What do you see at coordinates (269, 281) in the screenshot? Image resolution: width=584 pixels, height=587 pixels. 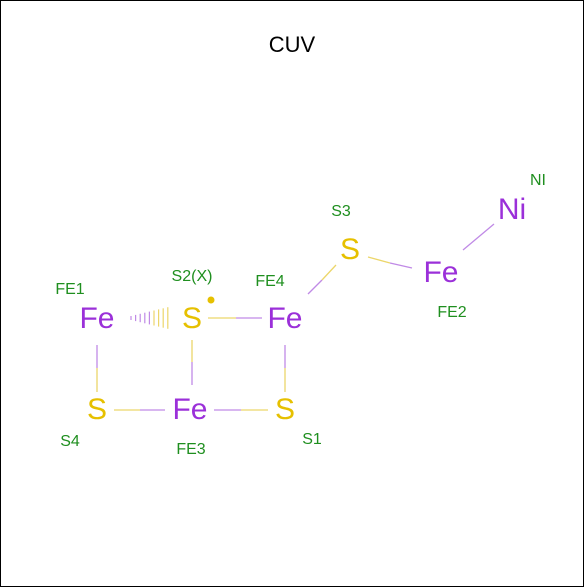 I see `atom-name: FE4` at bounding box center [269, 281].